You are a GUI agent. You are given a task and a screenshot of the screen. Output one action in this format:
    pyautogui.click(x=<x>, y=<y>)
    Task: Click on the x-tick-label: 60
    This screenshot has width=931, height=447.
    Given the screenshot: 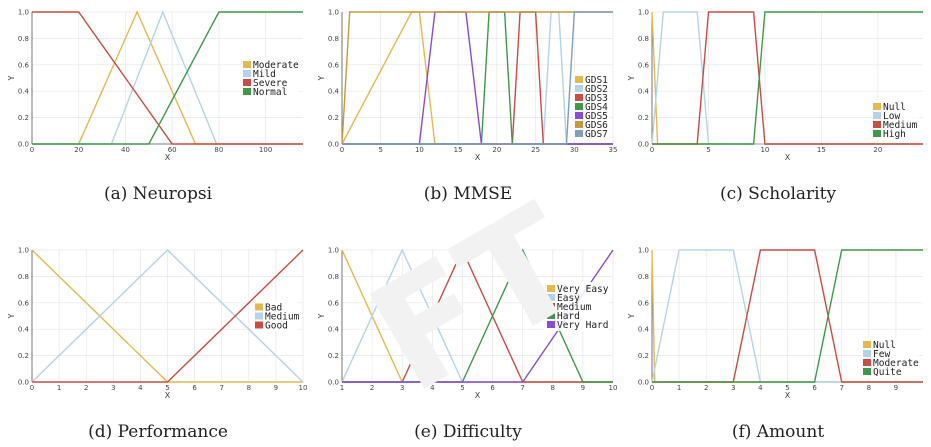 What is the action you would take?
    pyautogui.click(x=172, y=150)
    